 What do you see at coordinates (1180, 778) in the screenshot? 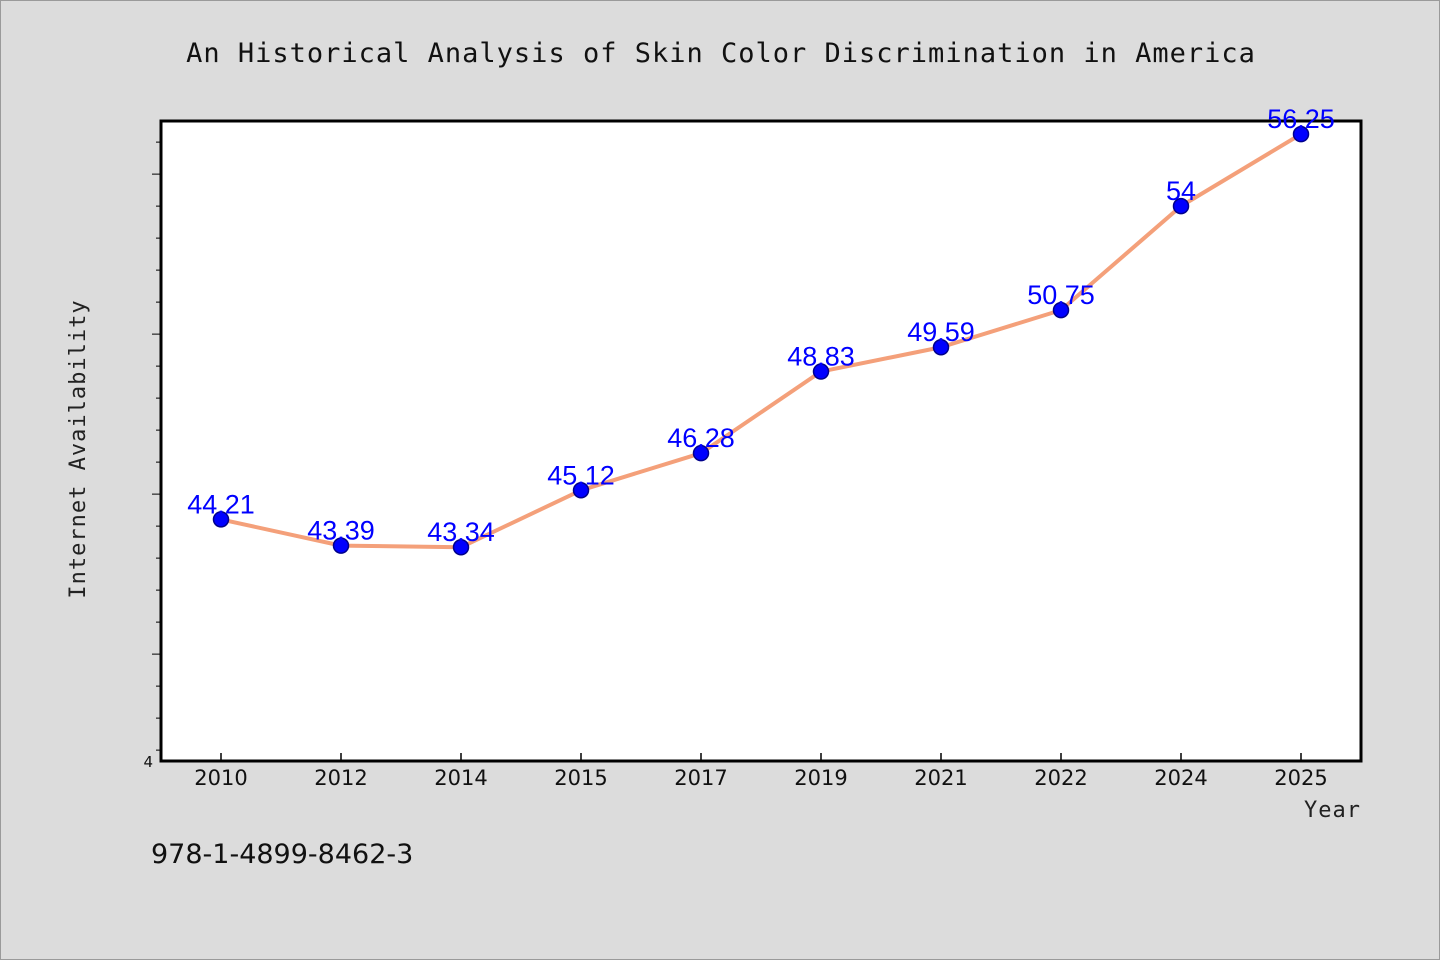
I see `x-tick-label: 2024` at bounding box center [1180, 778].